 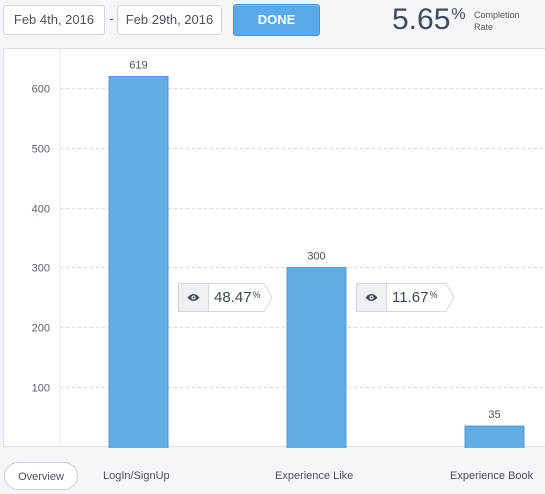 I want to click on conversion-chip-1-shape, so click(x=225, y=297).